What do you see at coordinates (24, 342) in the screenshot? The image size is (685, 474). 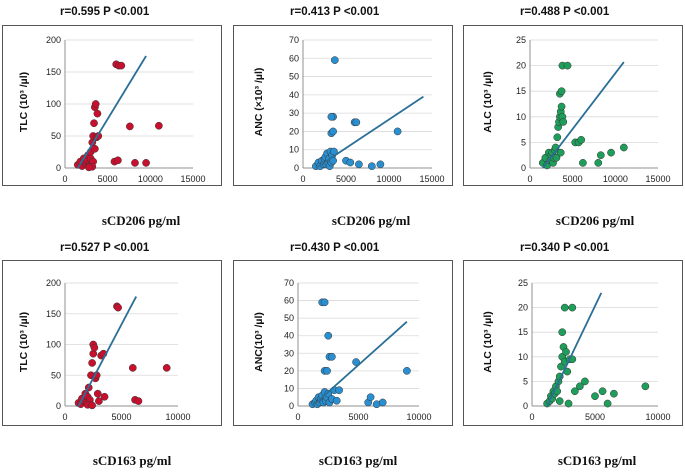 I see `y-axis-label: TLC (10³ /µl)` at bounding box center [24, 342].